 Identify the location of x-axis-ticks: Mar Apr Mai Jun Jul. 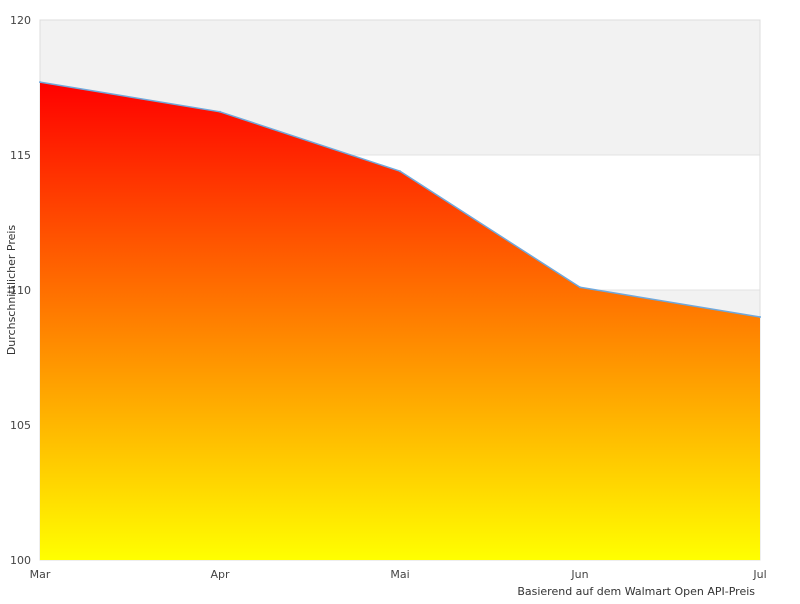
(398, 574).